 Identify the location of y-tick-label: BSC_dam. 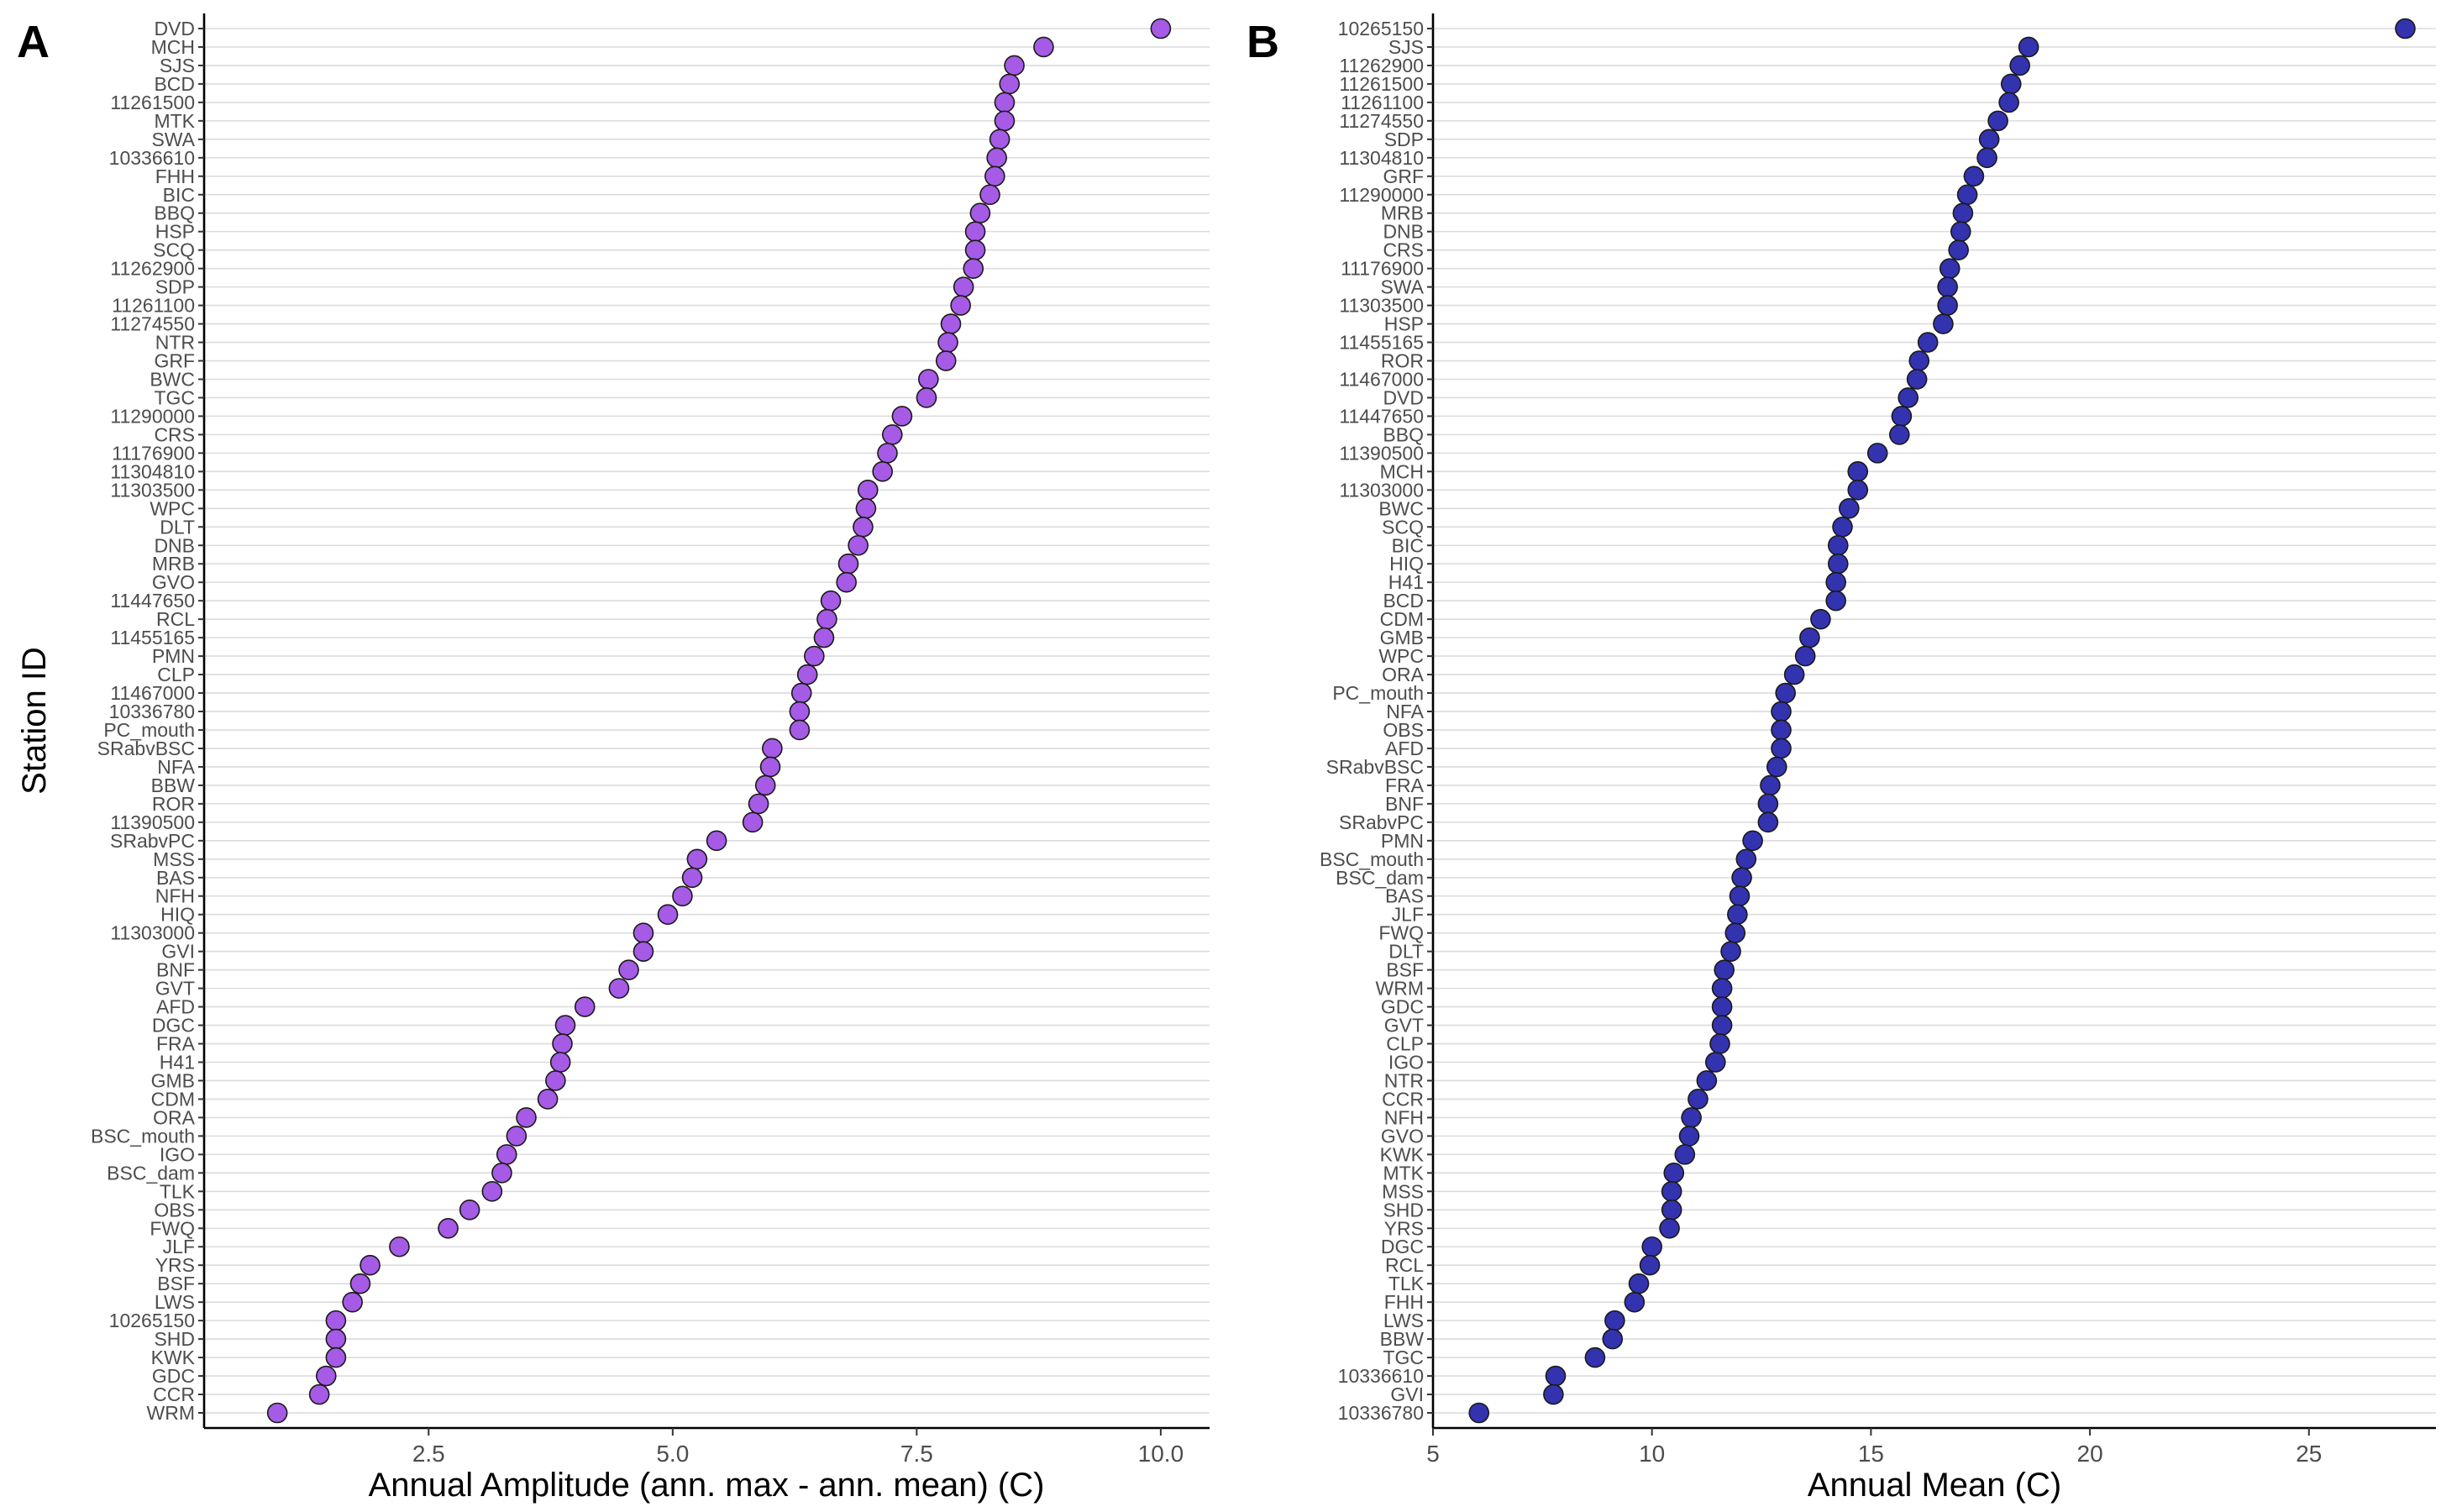
(1380, 878).